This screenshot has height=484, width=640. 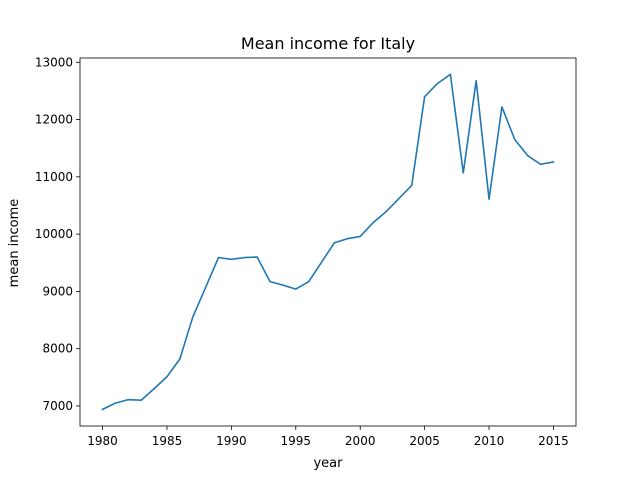 What do you see at coordinates (14, 243) in the screenshot?
I see `y-axis-label: mean income` at bounding box center [14, 243].